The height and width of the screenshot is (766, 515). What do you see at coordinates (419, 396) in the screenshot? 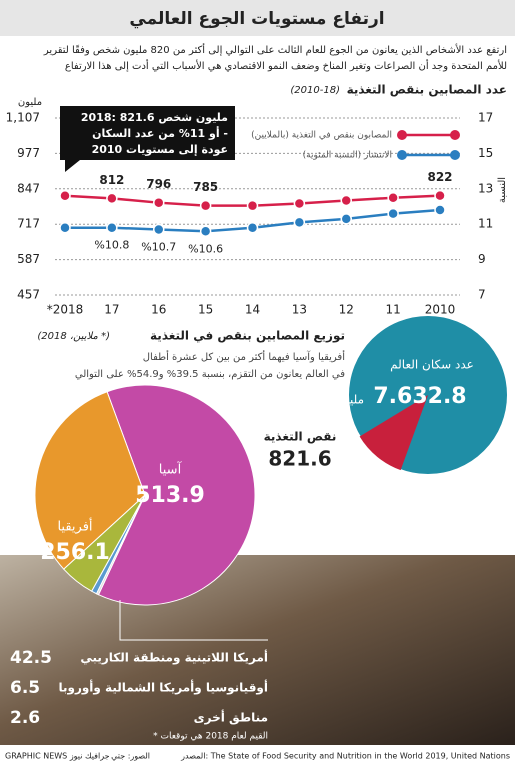
I see `total-value: 7.632.8` at bounding box center [419, 396].